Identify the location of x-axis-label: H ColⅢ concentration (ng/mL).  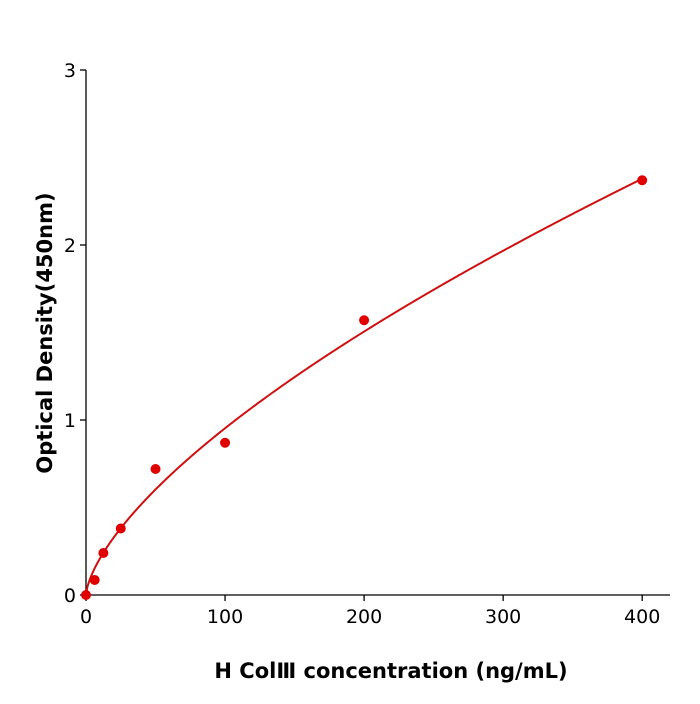
(390, 671).